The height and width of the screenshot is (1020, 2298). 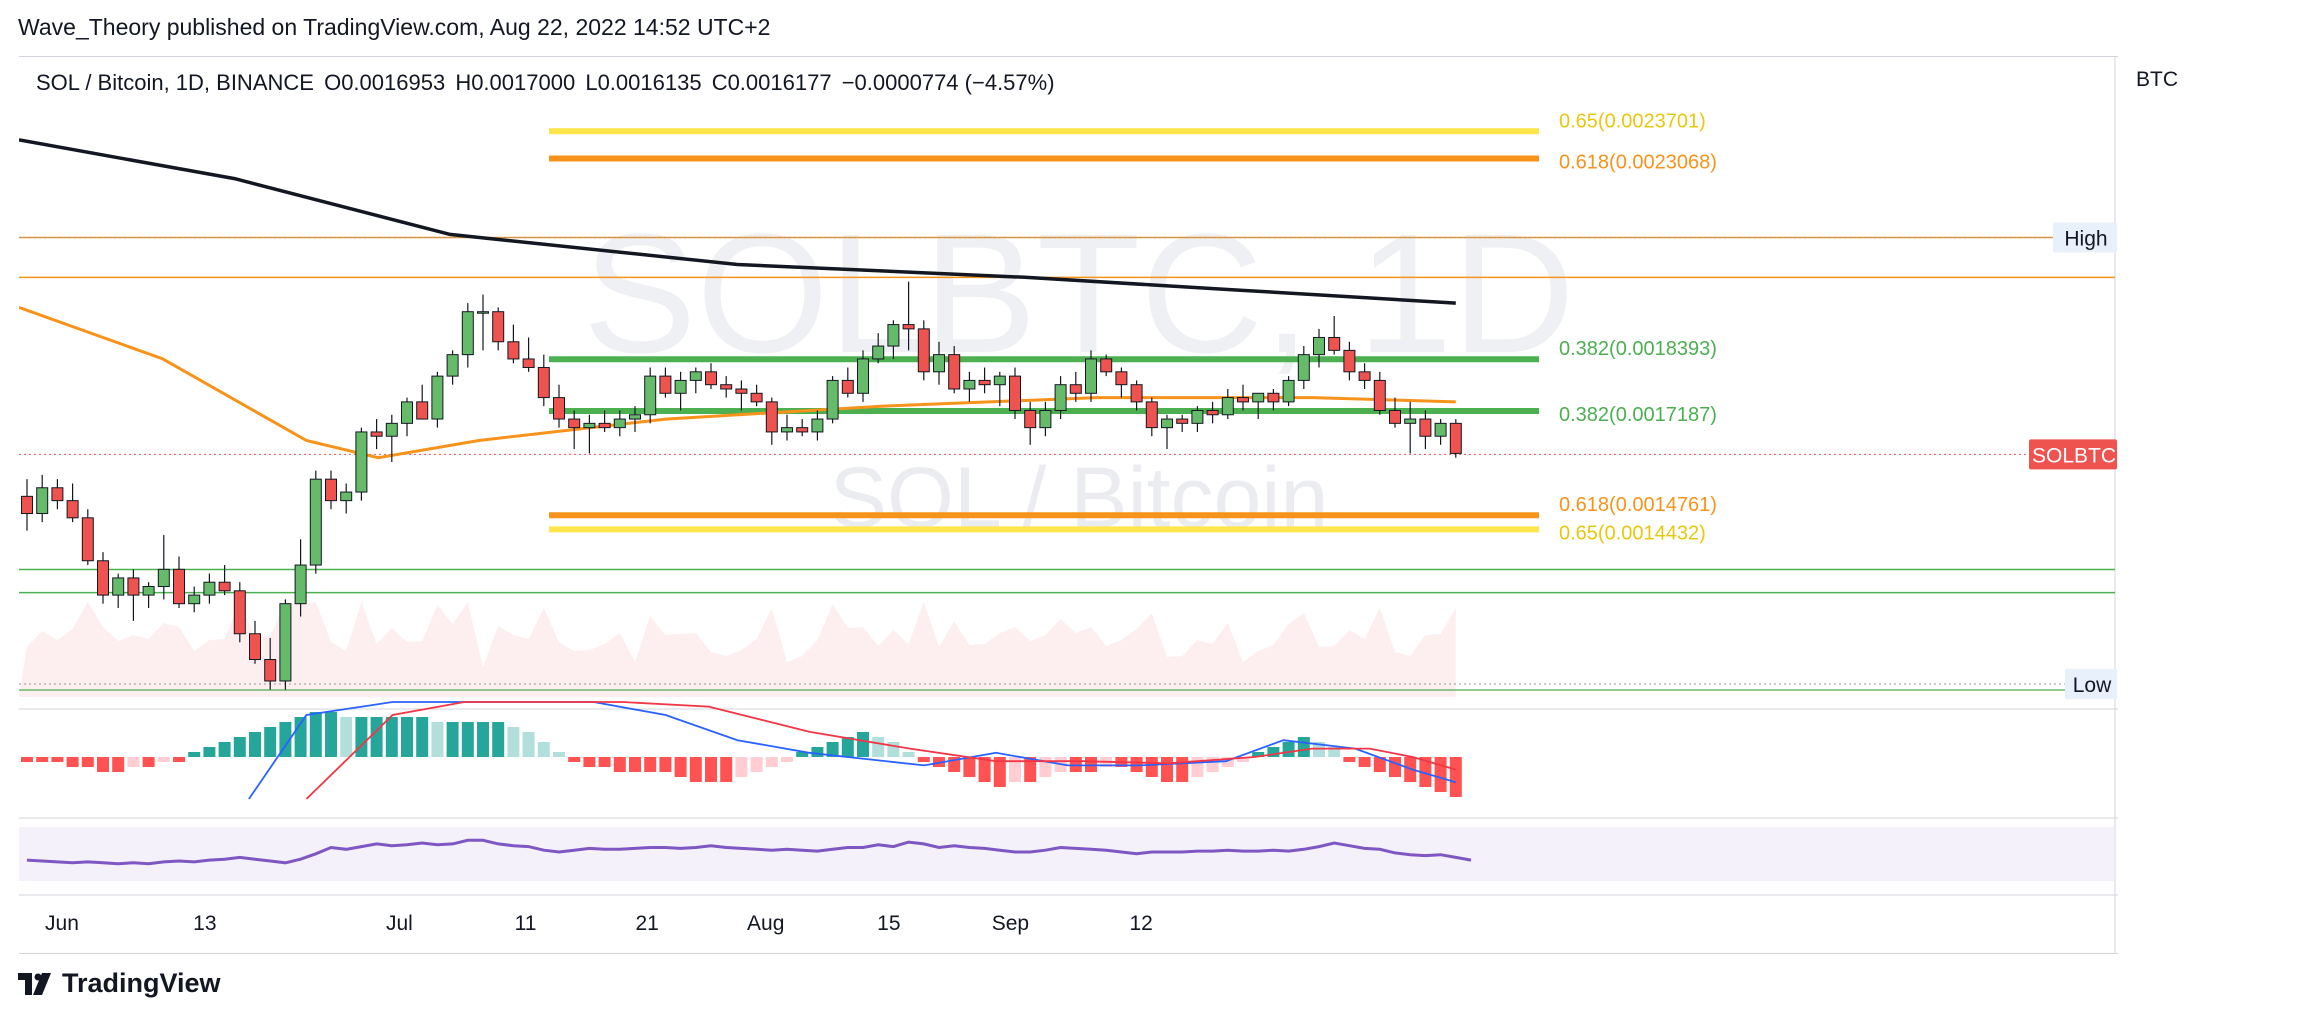 I want to click on fib-level-label: 0.382(0.0018393), so click(x=1638, y=349).